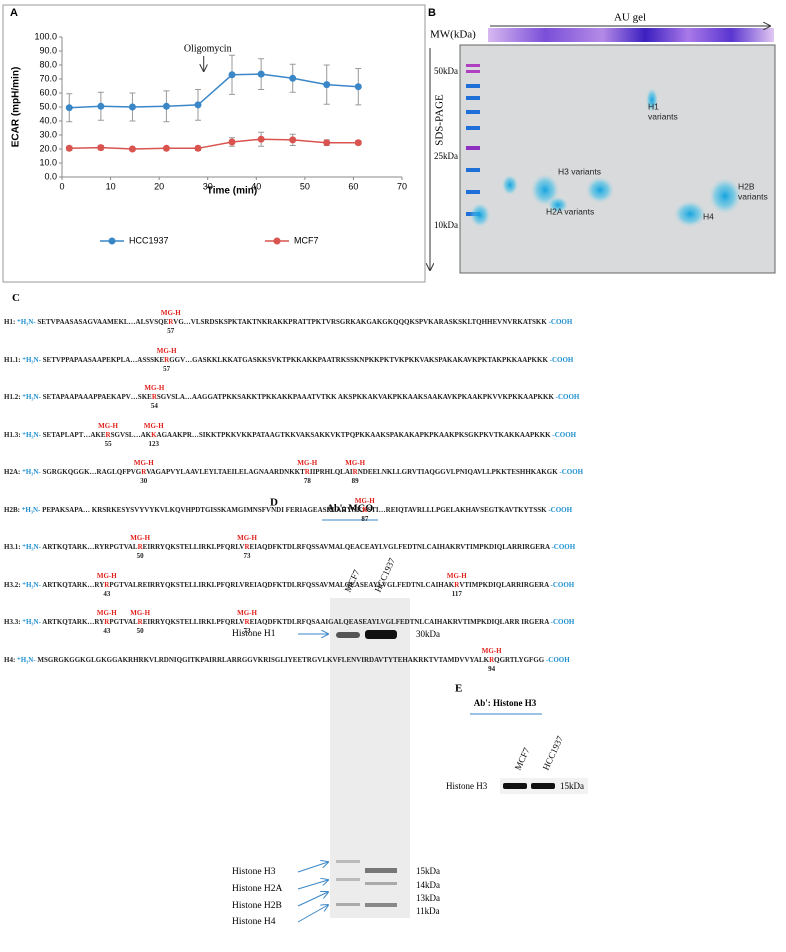  I want to click on sequence-text: VTIMPKDIQLARRIRGERA, so click(504, 584).